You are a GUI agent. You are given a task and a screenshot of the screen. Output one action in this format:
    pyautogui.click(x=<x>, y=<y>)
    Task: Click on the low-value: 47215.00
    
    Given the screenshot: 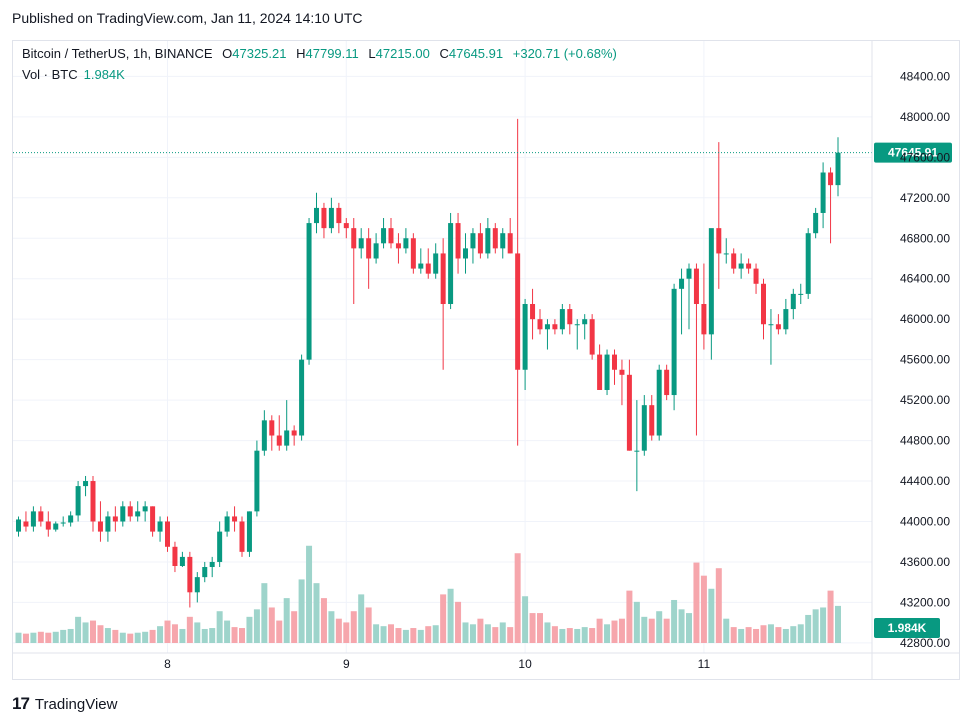 What is the action you would take?
    pyautogui.click(x=402, y=53)
    